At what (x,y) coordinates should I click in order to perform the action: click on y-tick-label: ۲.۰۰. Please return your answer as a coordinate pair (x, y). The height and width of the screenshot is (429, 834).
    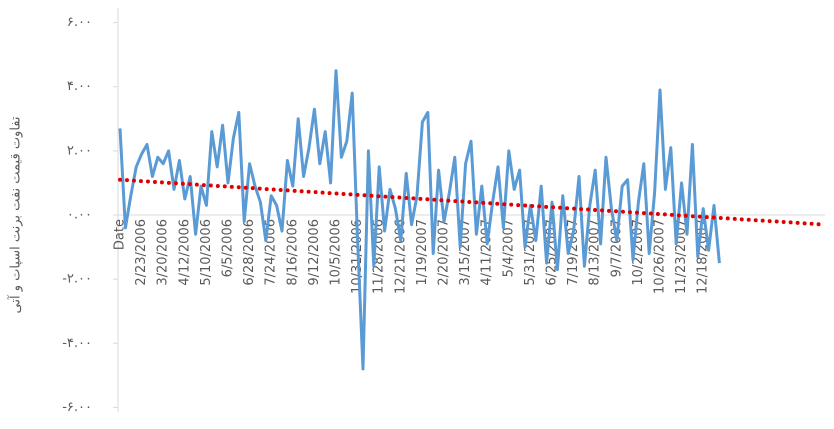
    Looking at the image, I should click on (79, 150).